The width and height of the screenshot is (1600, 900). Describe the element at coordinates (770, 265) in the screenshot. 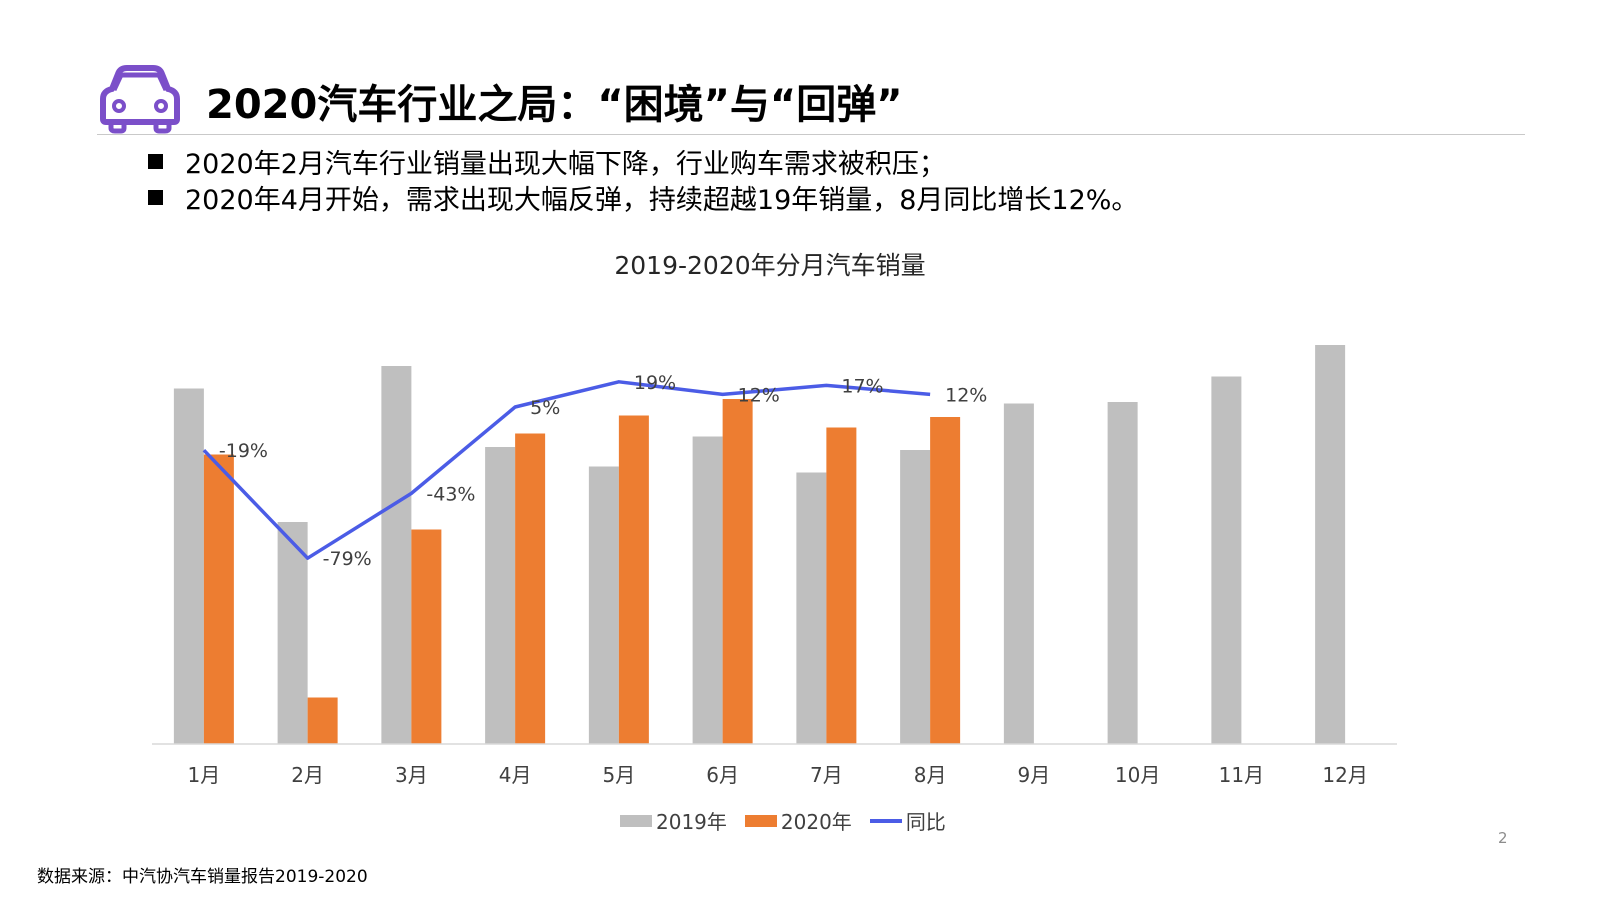

I see `chart-title: 2019-2020年分月汽车销量` at that location.